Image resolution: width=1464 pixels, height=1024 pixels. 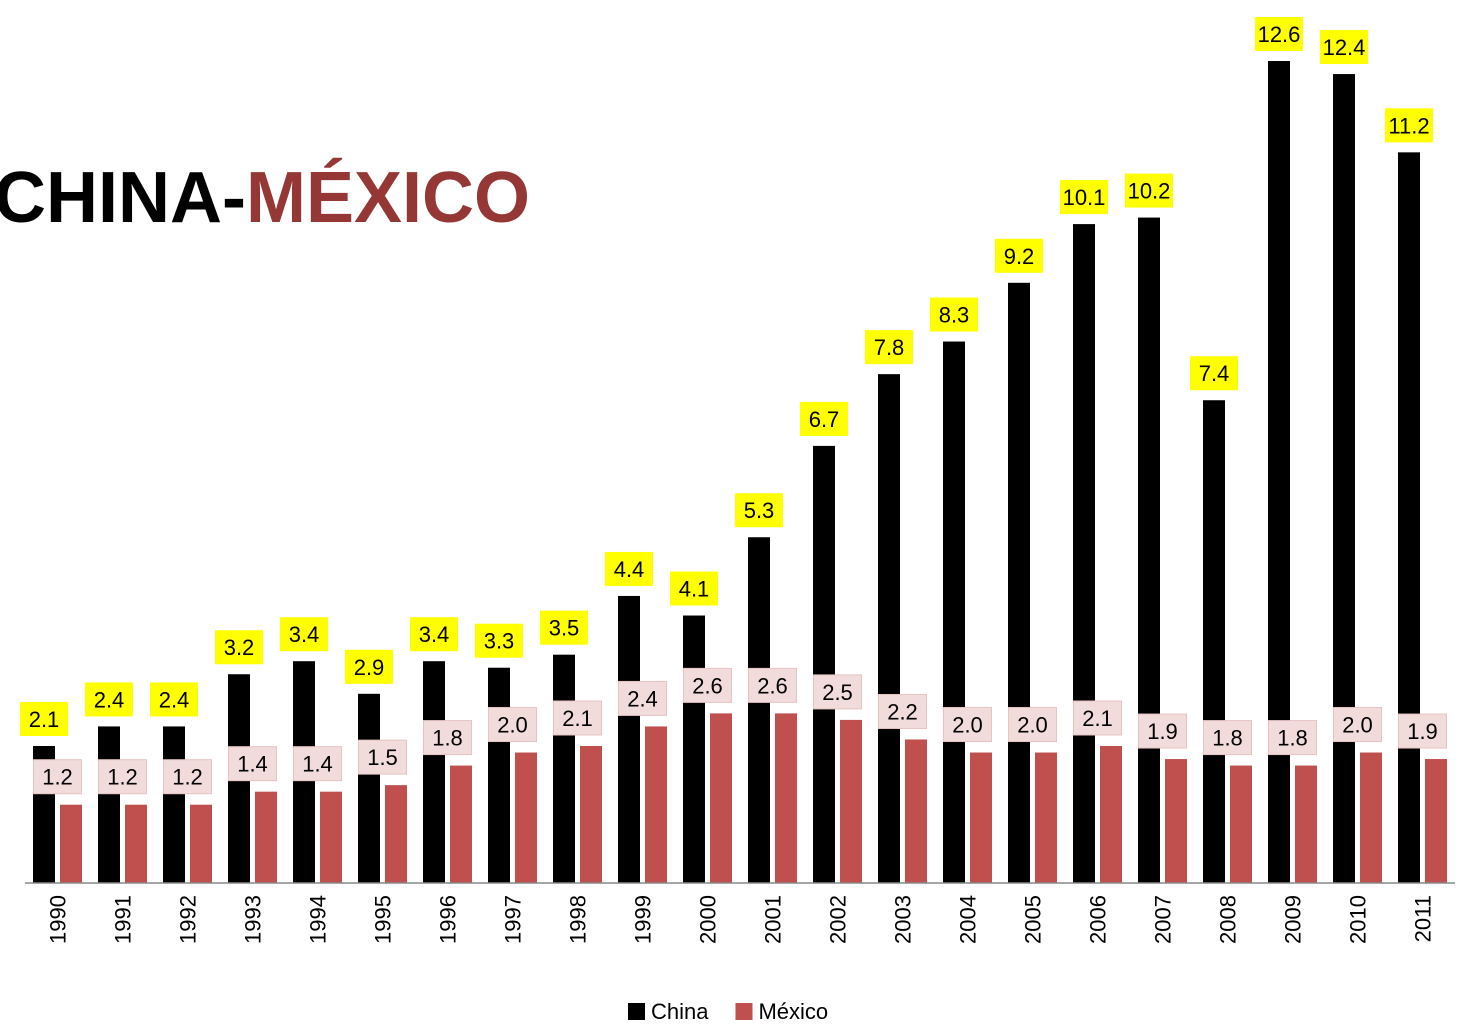 I want to click on value-label: 2.9, so click(x=369, y=667).